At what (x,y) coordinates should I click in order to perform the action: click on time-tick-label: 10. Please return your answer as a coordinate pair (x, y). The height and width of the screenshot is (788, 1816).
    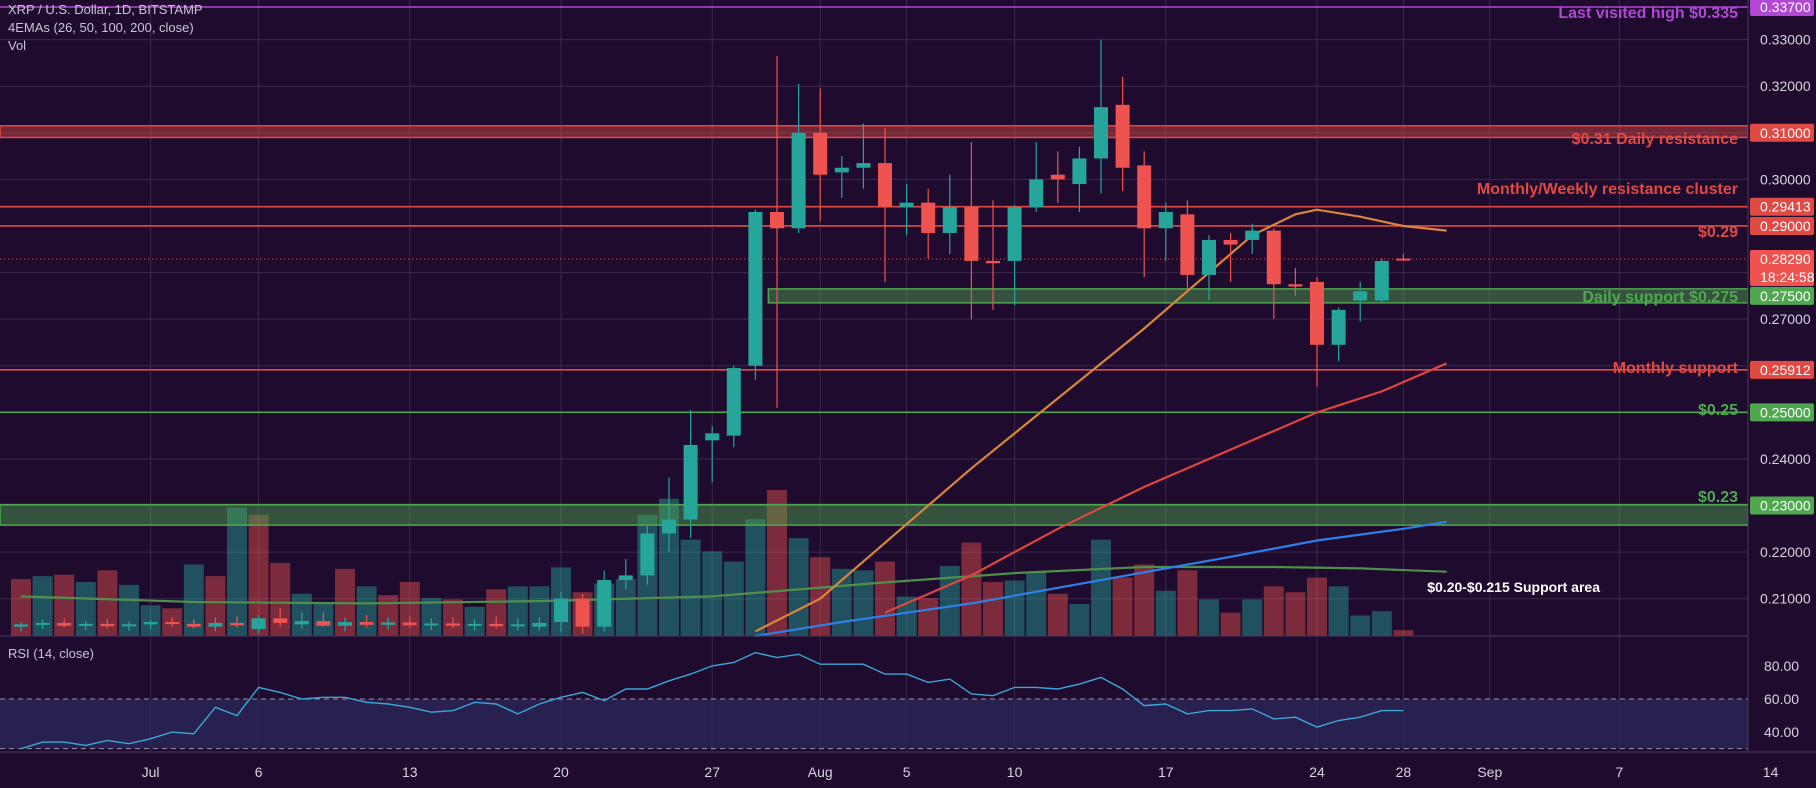
    Looking at the image, I should click on (1015, 772).